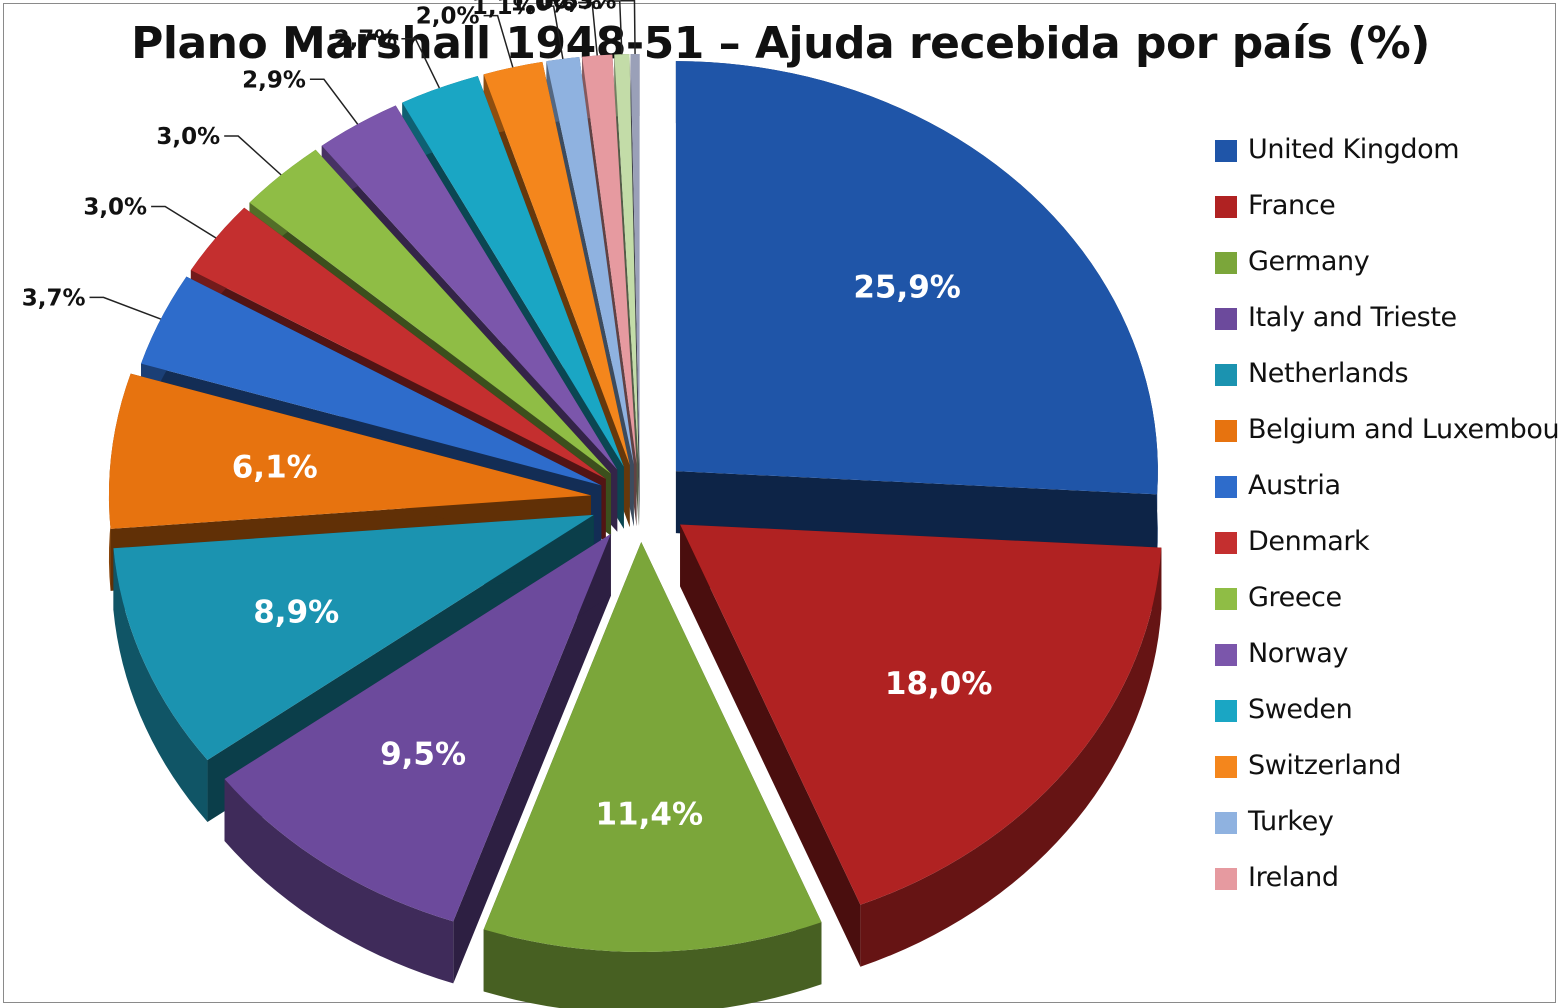 The image size is (1561, 1008). What do you see at coordinates (1226, 599) in the screenshot?
I see `legend-swatch-greece` at bounding box center [1226, 599].